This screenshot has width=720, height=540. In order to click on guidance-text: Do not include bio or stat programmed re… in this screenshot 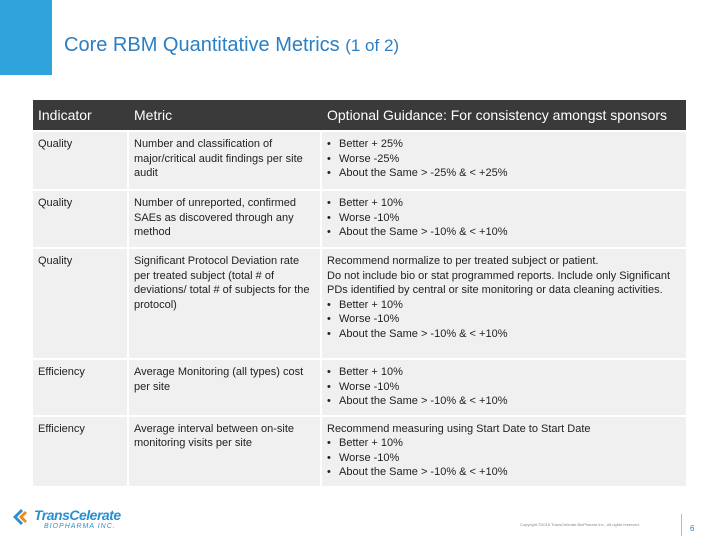, I will do `click(499, 283)`.